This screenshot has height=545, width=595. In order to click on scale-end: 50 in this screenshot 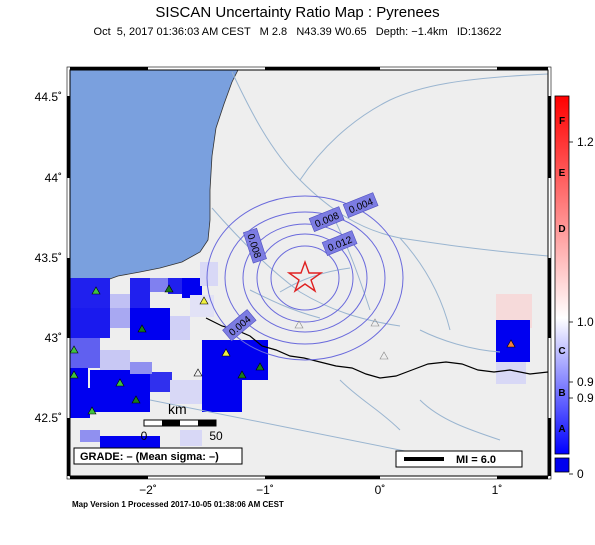, I will do `click(216, 436)`.